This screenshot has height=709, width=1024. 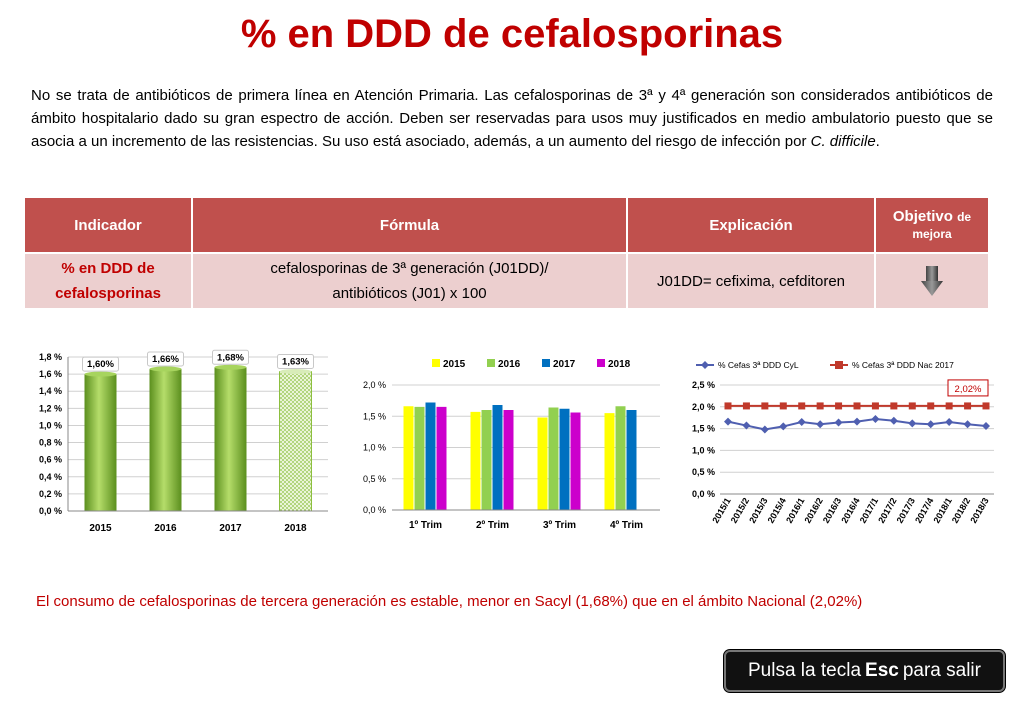 What do you see at coordinates (165, 359) in the screenshot?
I see `data-label: 1,66%` at bounding box center [165, 359].